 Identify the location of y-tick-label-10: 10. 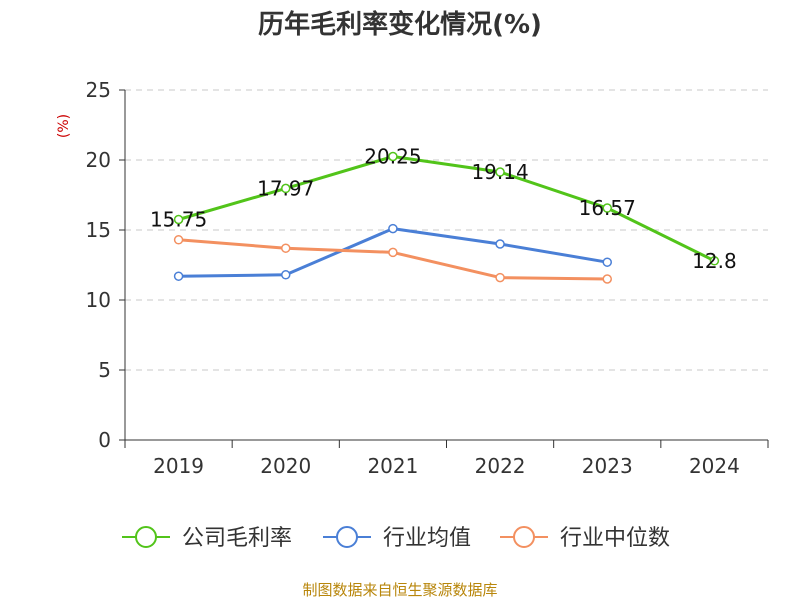
(98, 300).